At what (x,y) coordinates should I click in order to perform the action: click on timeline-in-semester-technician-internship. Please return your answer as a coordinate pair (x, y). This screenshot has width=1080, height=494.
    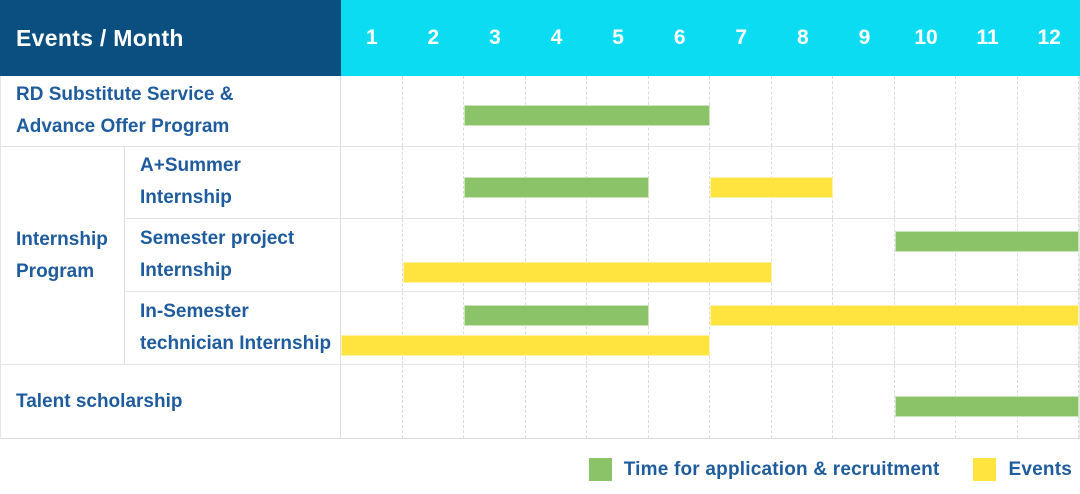
    Looking at the image, I should click on (710, 328).